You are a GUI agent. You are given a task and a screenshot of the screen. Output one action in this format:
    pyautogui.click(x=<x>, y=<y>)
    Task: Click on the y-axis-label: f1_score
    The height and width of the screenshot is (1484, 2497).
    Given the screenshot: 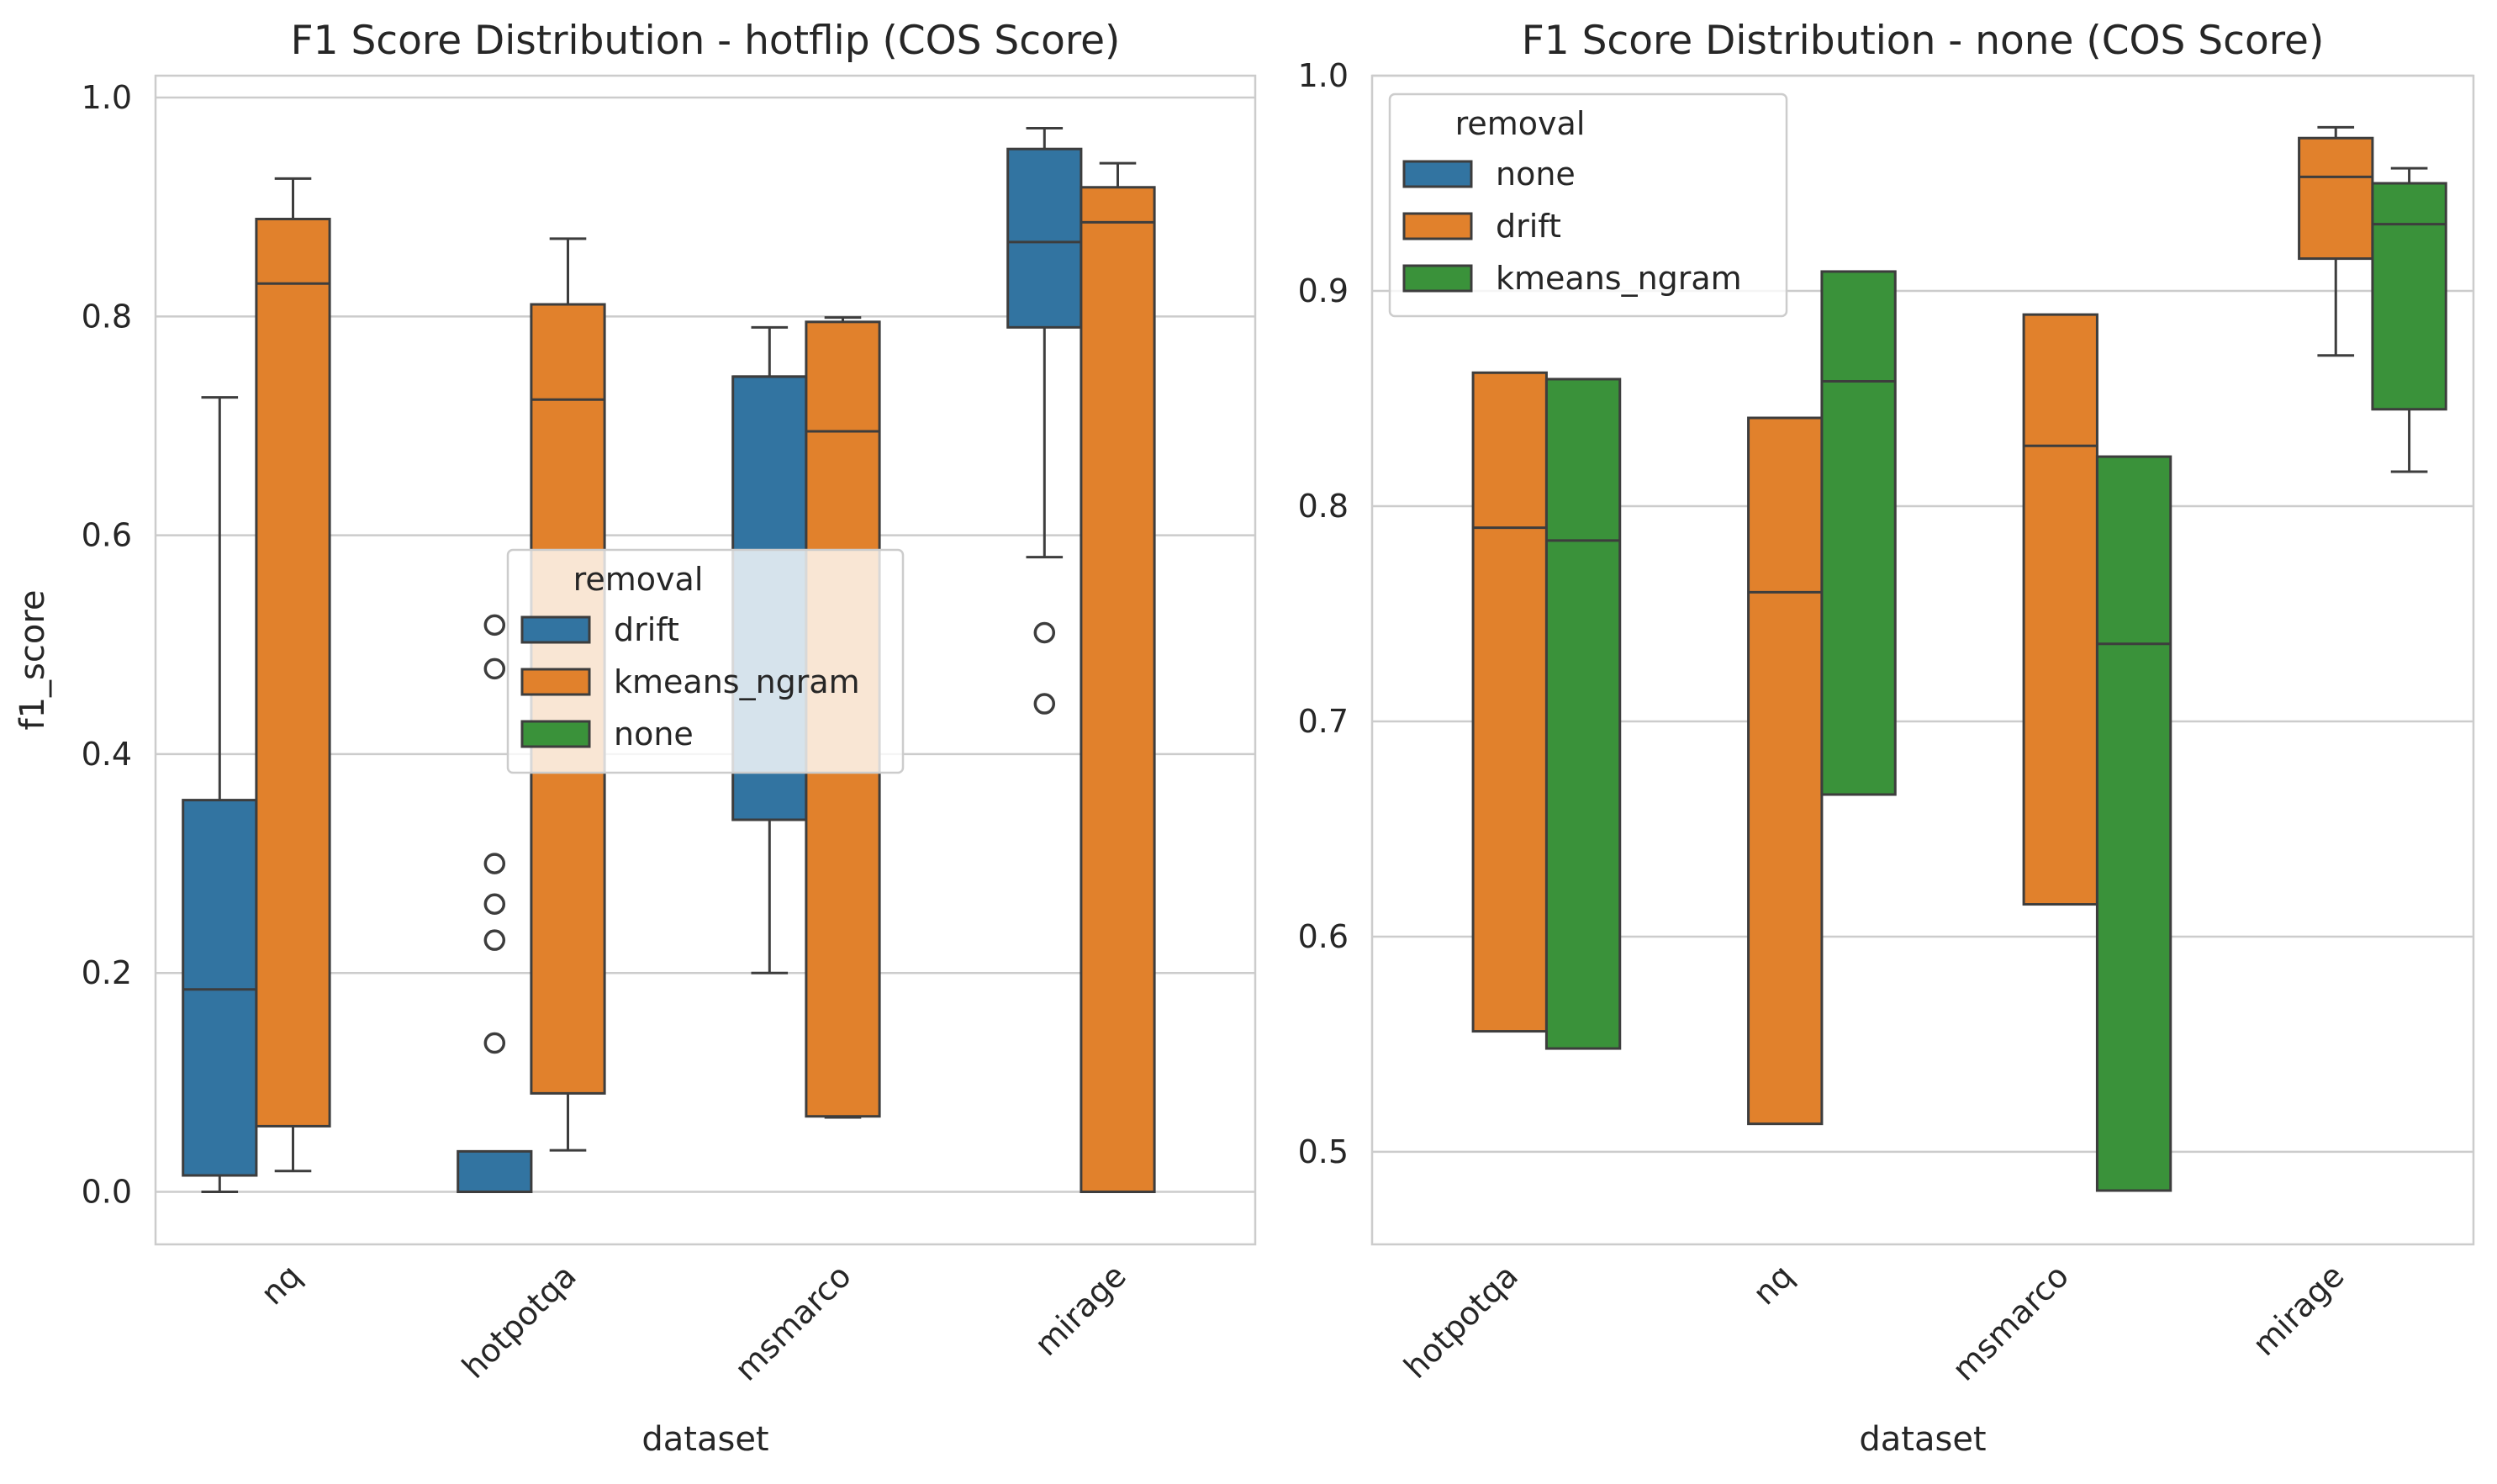 What is the action you would take?
    pyautogui.click(x=32, y=659)
    